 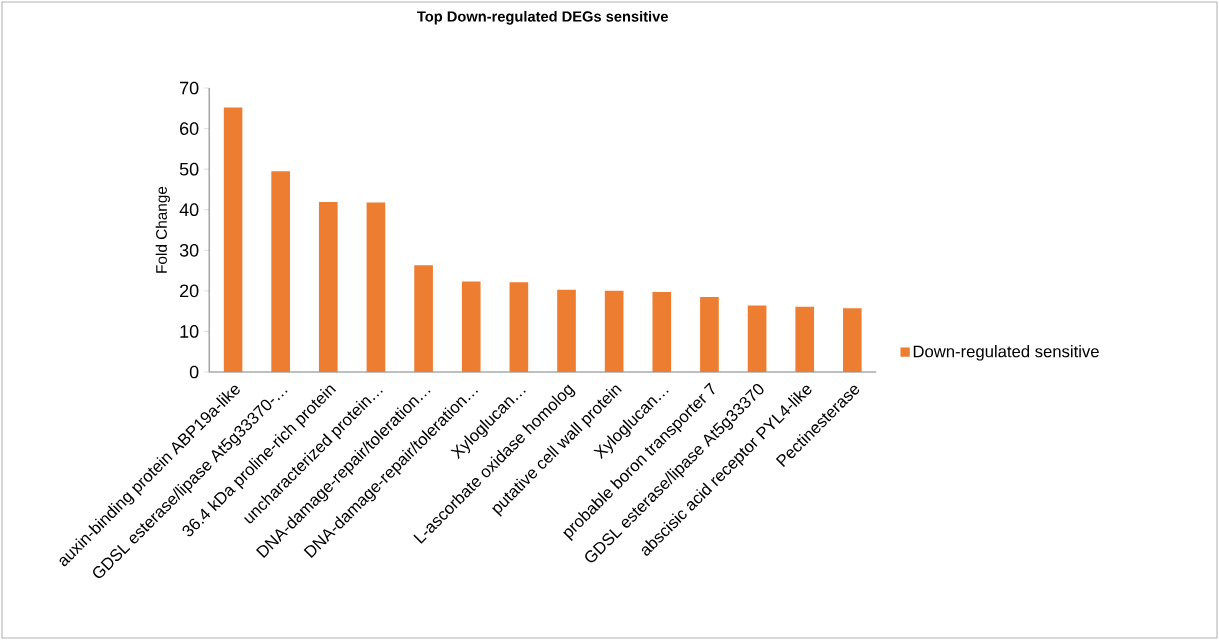 I want to click on y-tick-label: 70, so click(x=189, y=88).